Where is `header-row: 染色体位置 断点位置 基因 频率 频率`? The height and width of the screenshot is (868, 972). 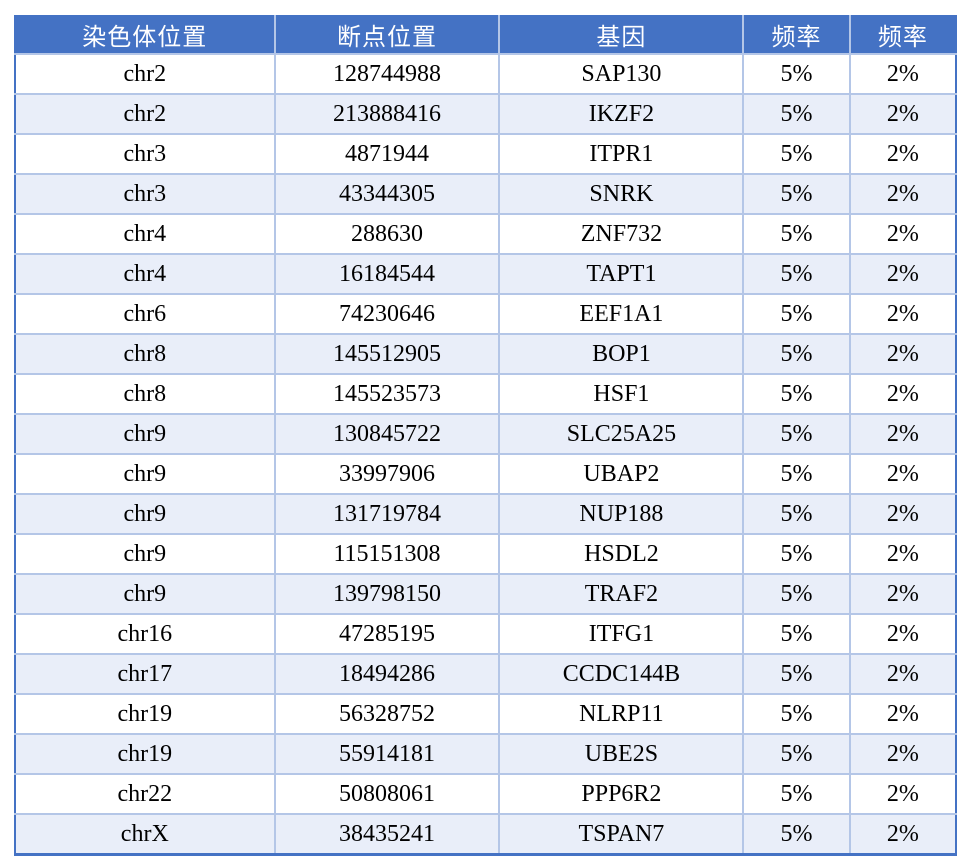 header-row: 染色体位置 断点位置 基因 频率 频率 is located at coordinates (485, 34).